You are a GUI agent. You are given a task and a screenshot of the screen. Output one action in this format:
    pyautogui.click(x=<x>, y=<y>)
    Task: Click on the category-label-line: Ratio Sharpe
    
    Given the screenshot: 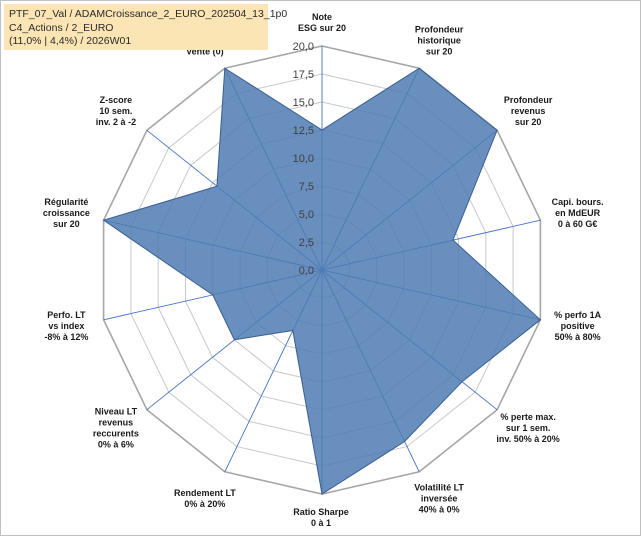 What is the action you would take?
    pyautogui.click(x=321, y=512)
    